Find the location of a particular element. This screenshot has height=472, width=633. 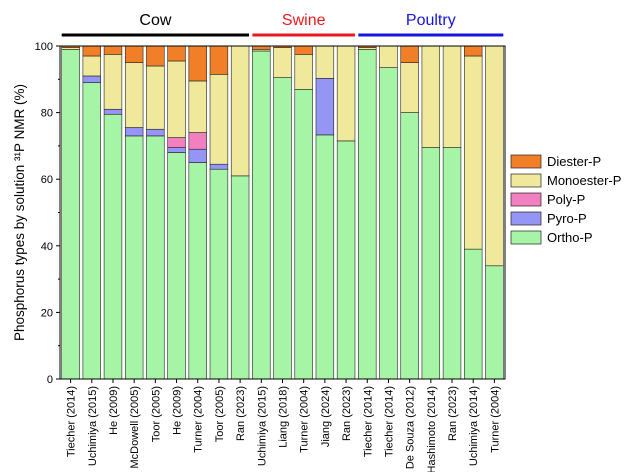

group-label-cow: Cow is located at coordinates (155, 20).